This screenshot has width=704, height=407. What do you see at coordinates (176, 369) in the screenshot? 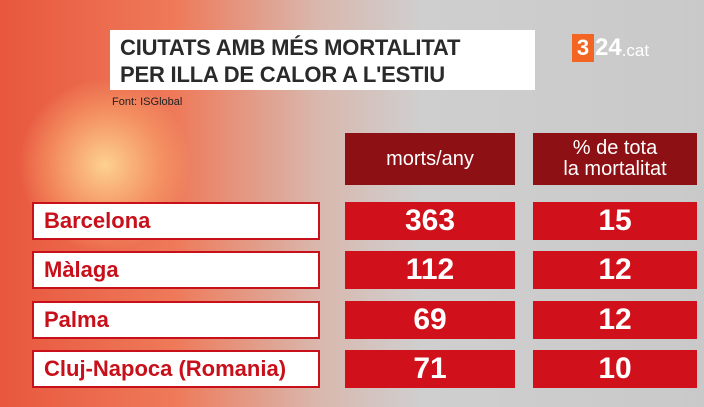
I see `city-name: Cluj-Napoca (Romania)` at bounding box center [176, 369].